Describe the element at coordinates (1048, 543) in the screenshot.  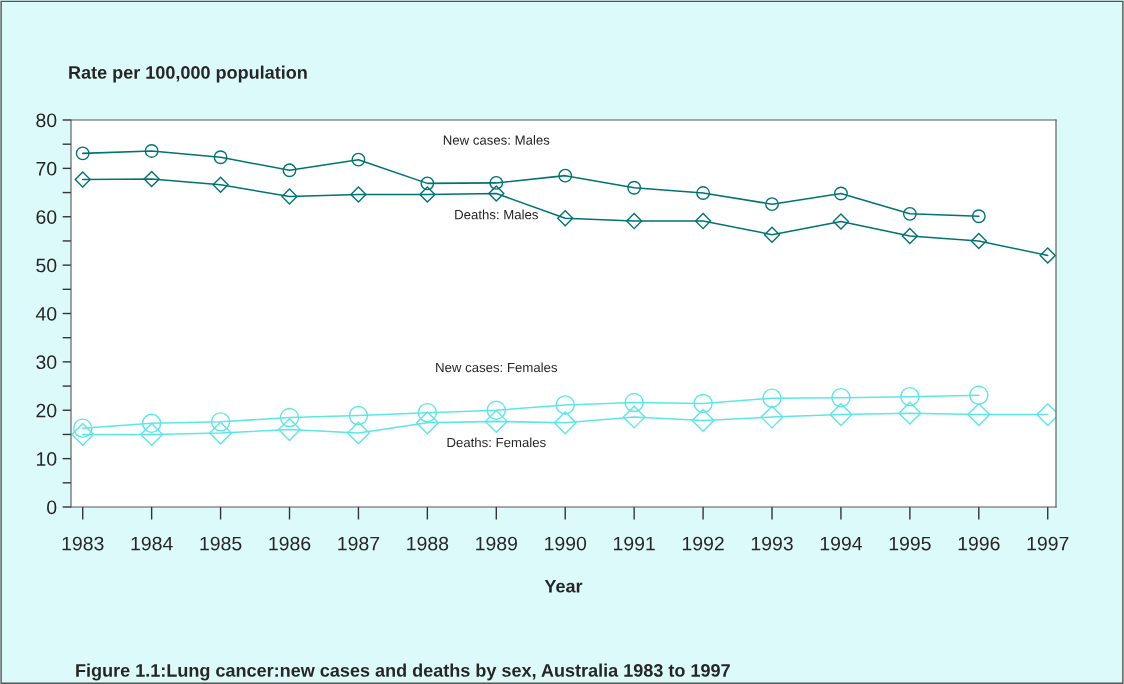
I see `x-tick-label: 1997` at that location.